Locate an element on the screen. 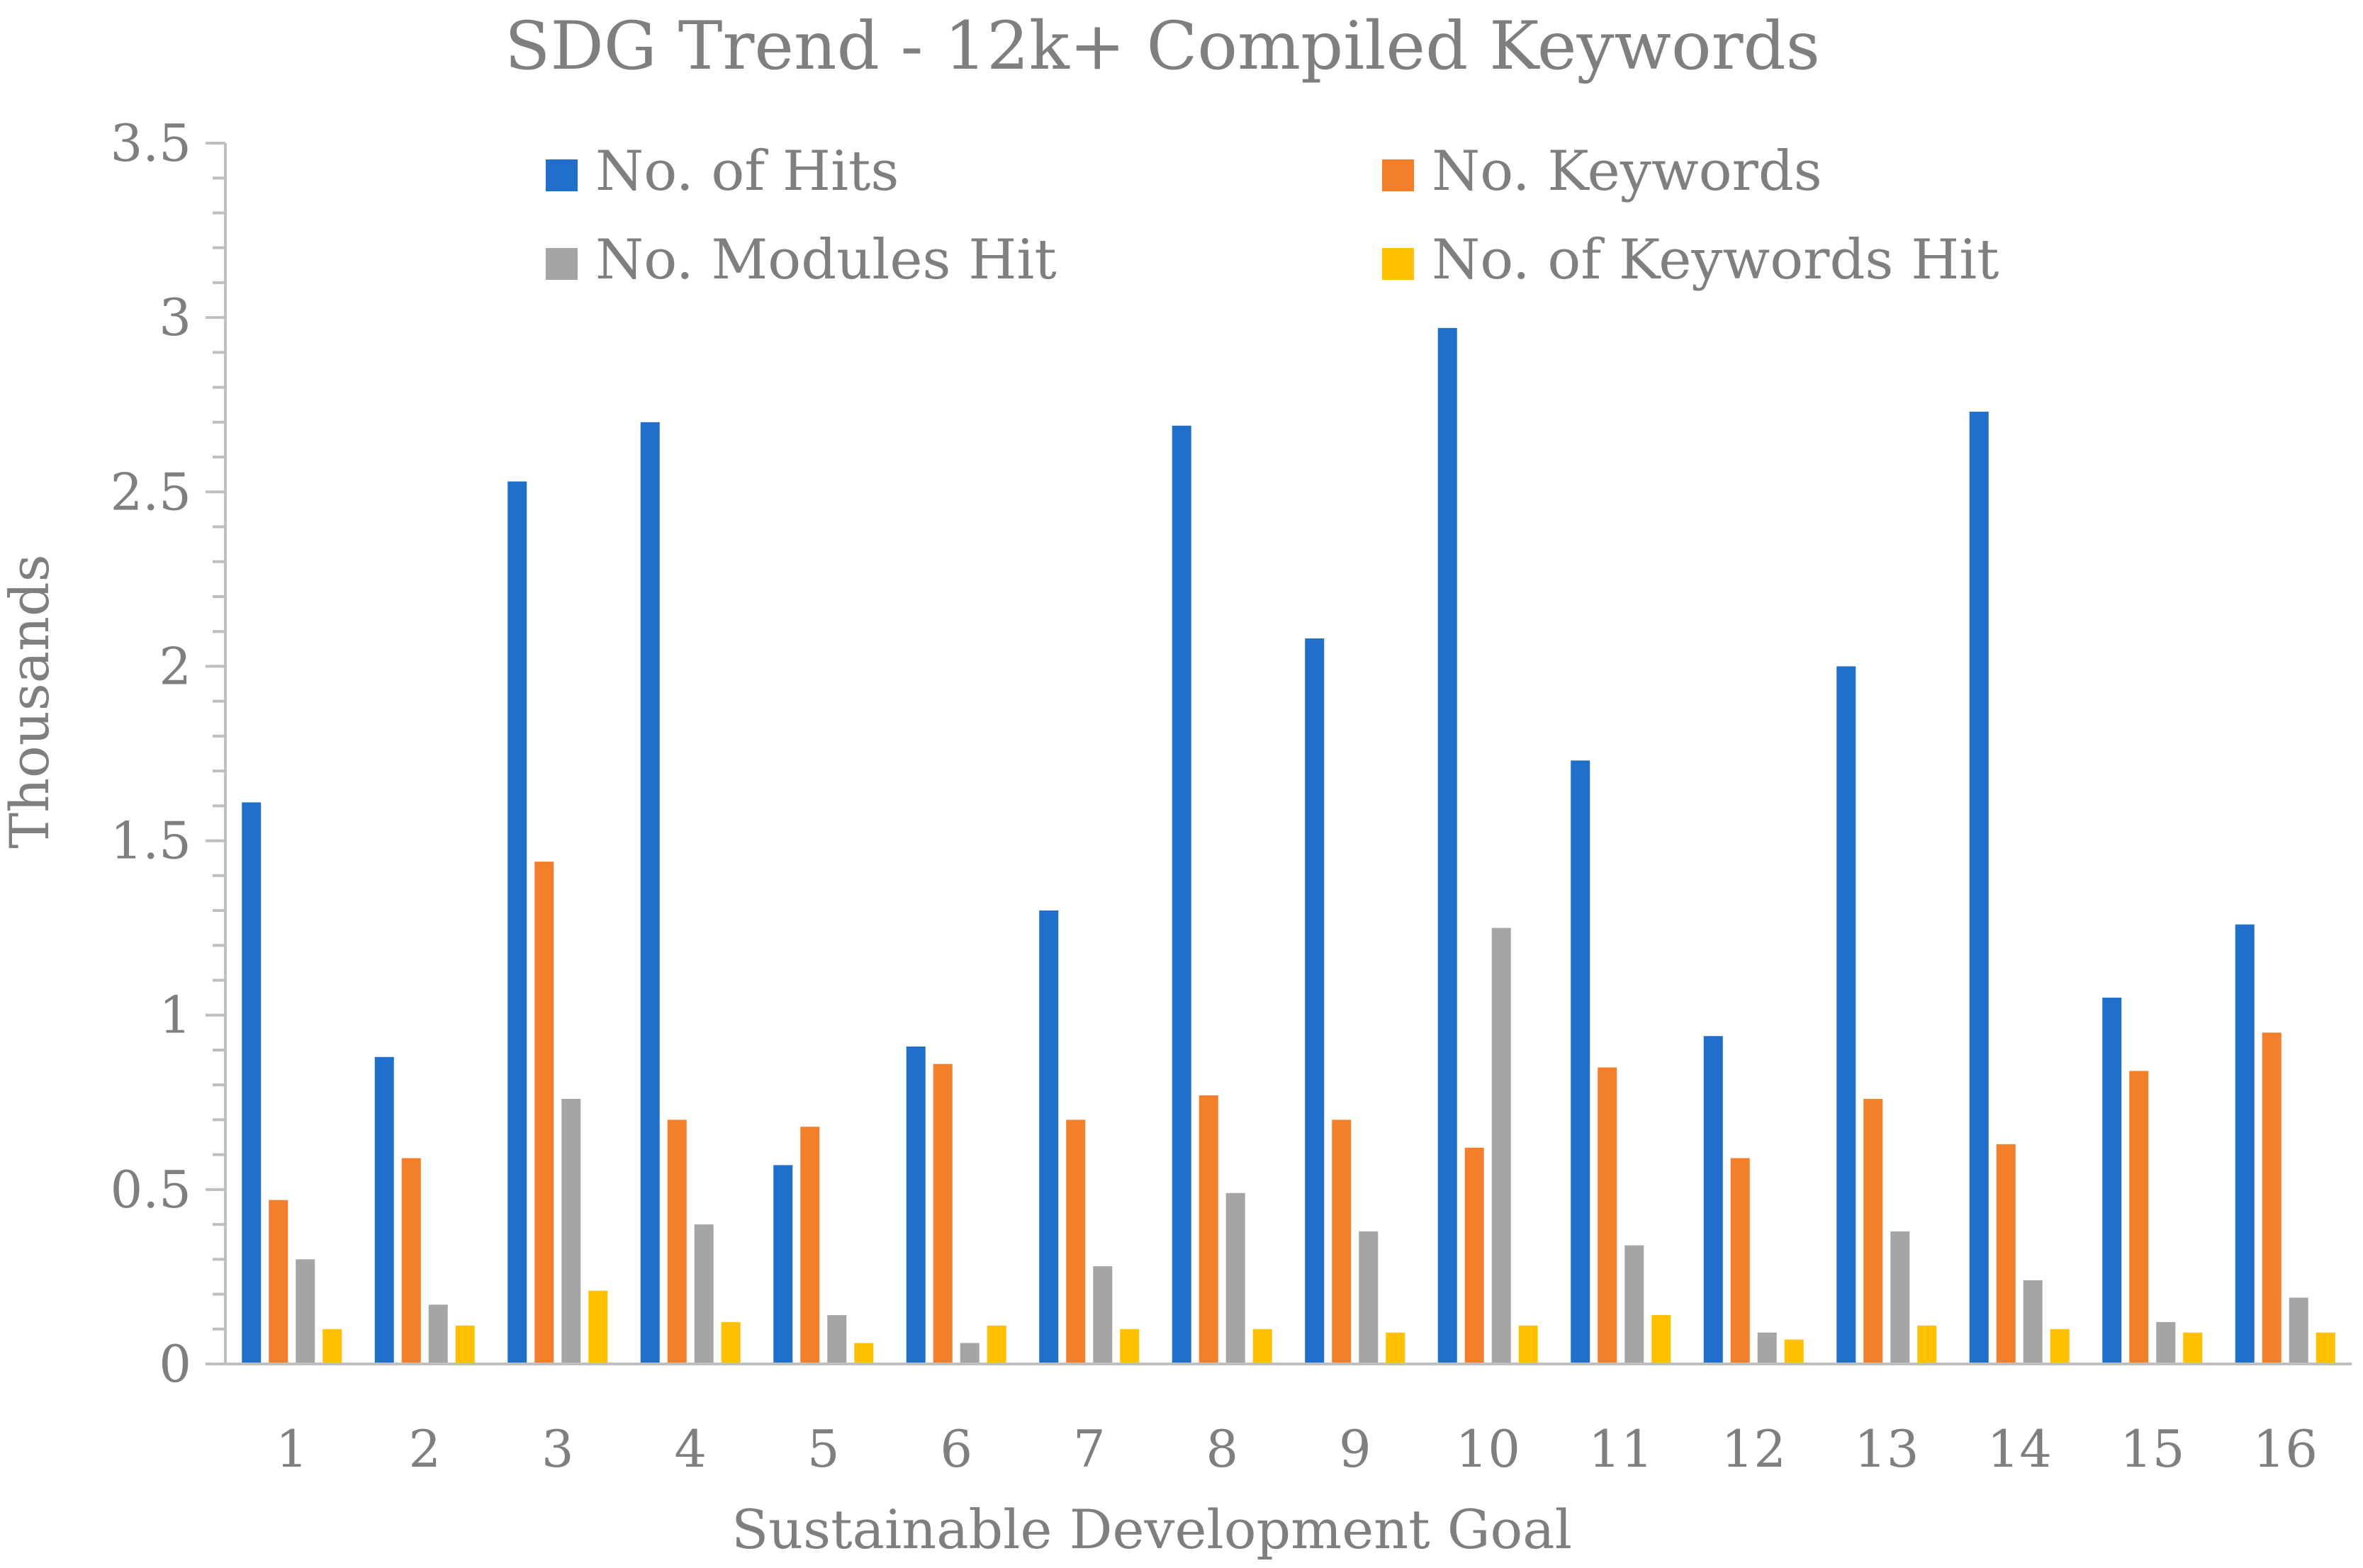 This screenshot has height=1568, width=2363. x-tick-label: 7 is located at coordinates (1089, 1449).